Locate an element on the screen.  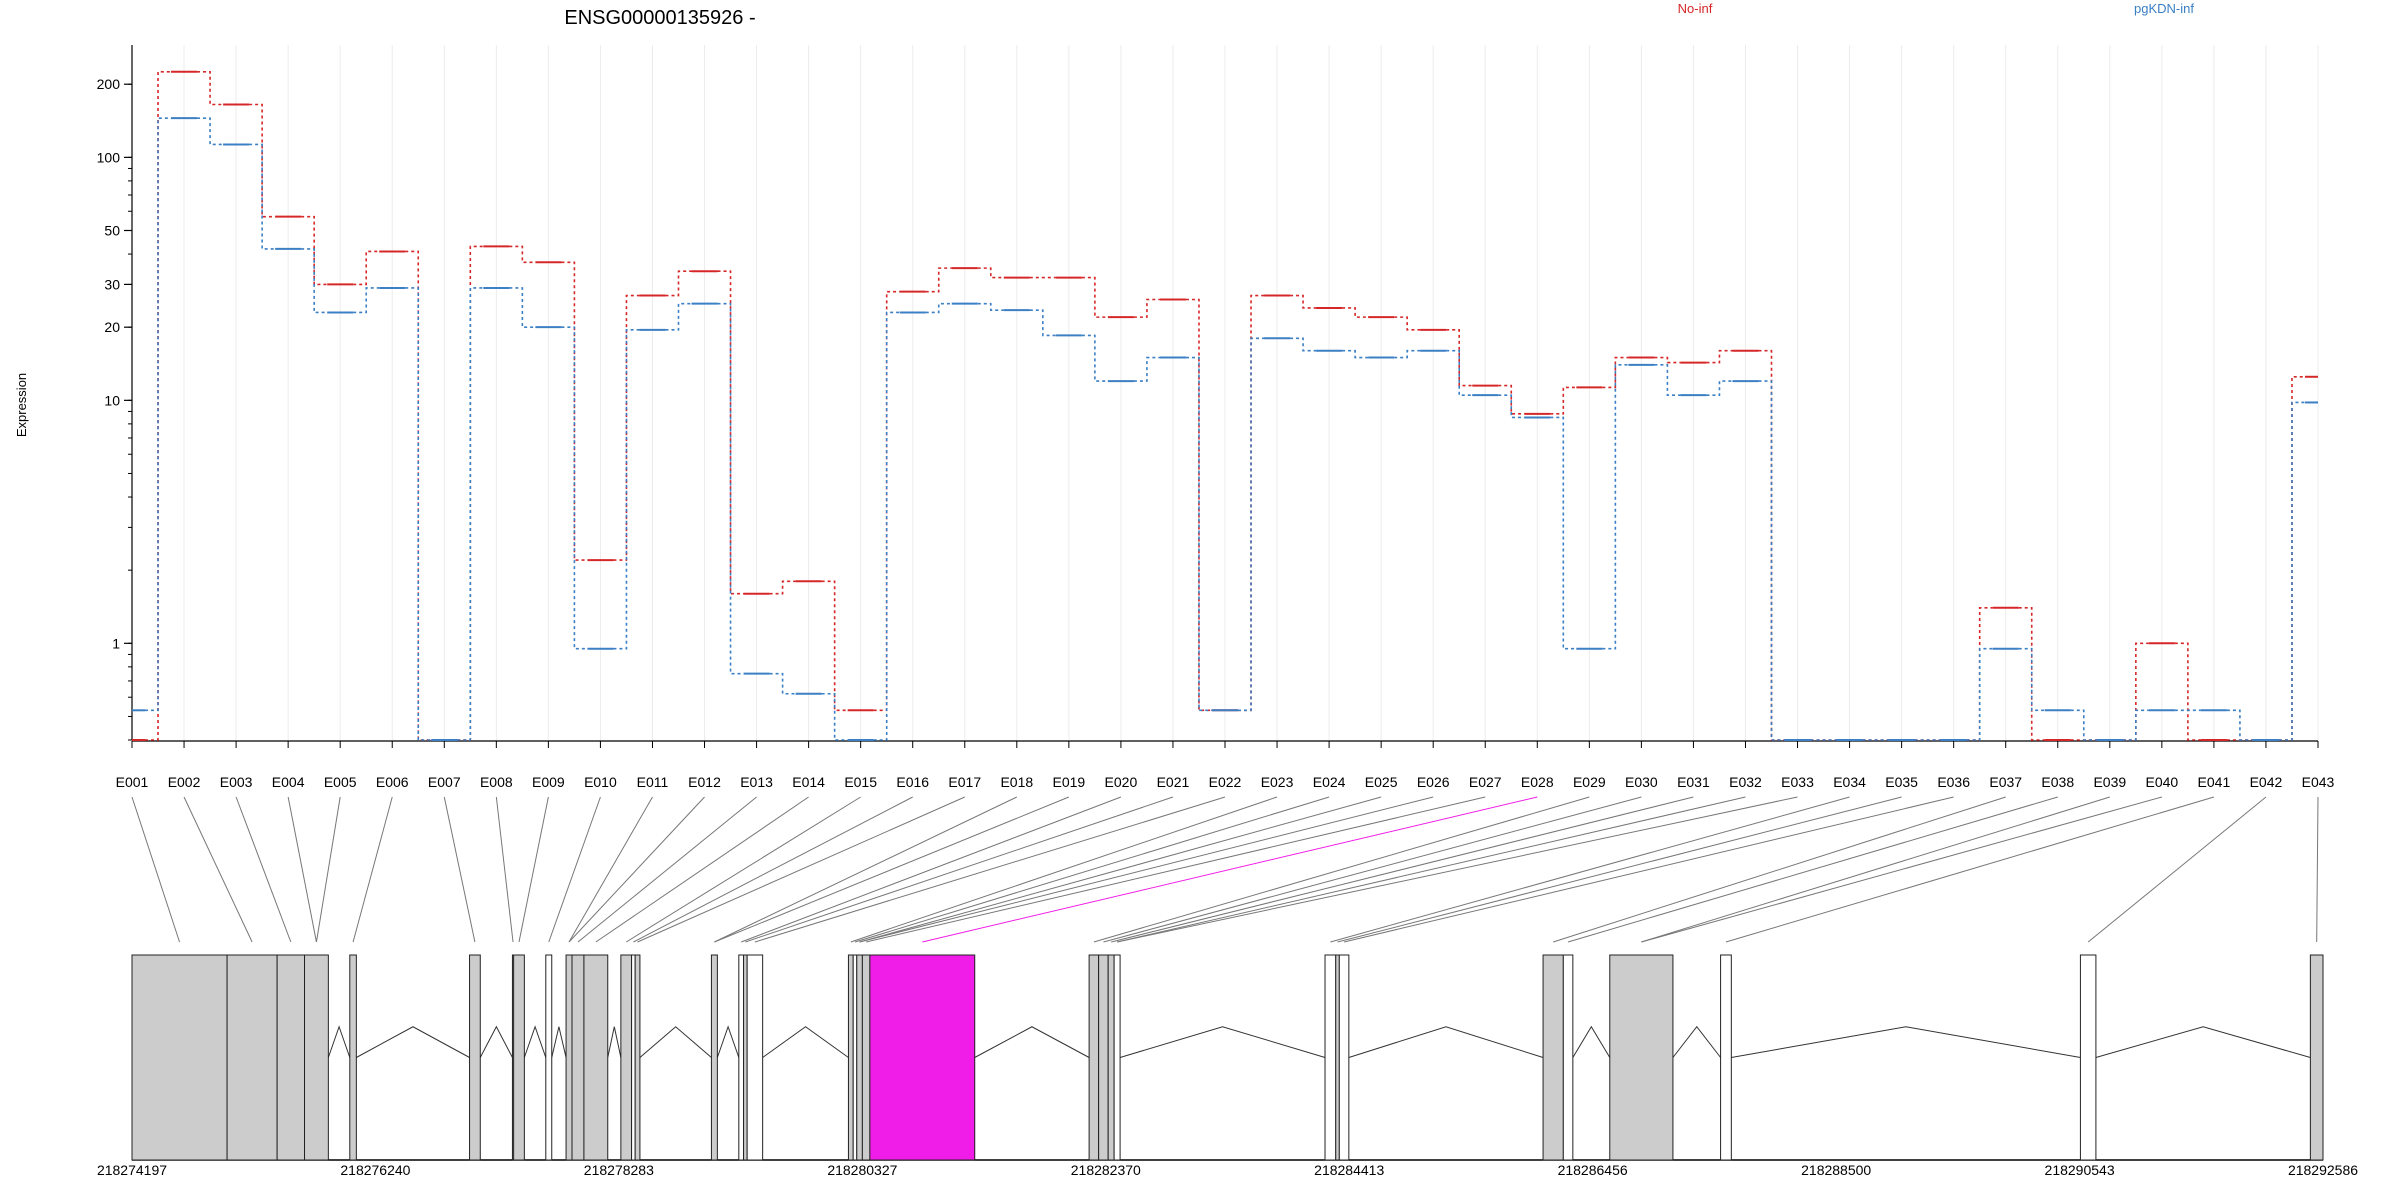
connector-line-e035 is located at coordinates (1619, 869).